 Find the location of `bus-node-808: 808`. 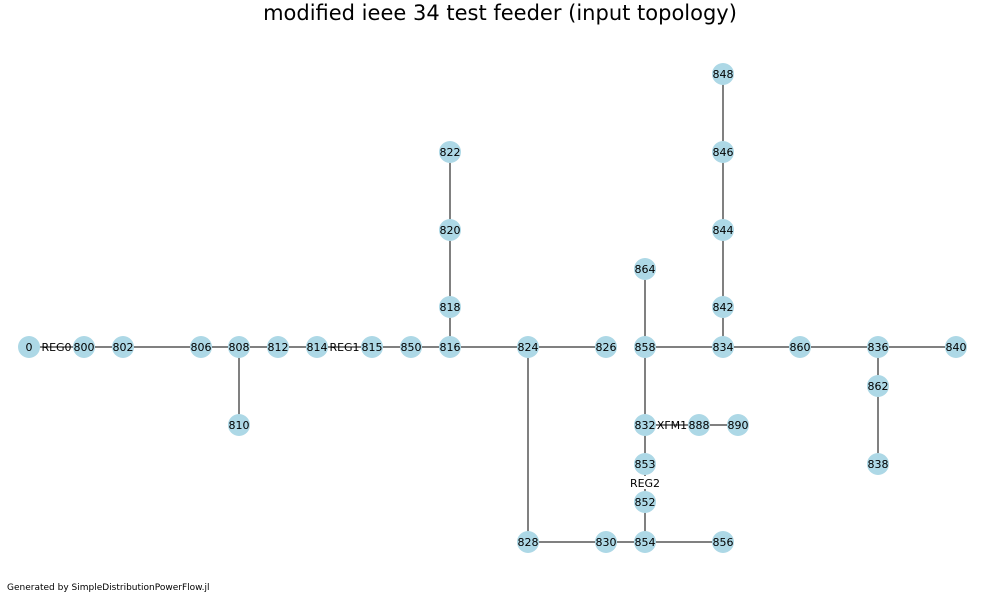

bus-node-808: 808 is located at coordinates (239, 347).